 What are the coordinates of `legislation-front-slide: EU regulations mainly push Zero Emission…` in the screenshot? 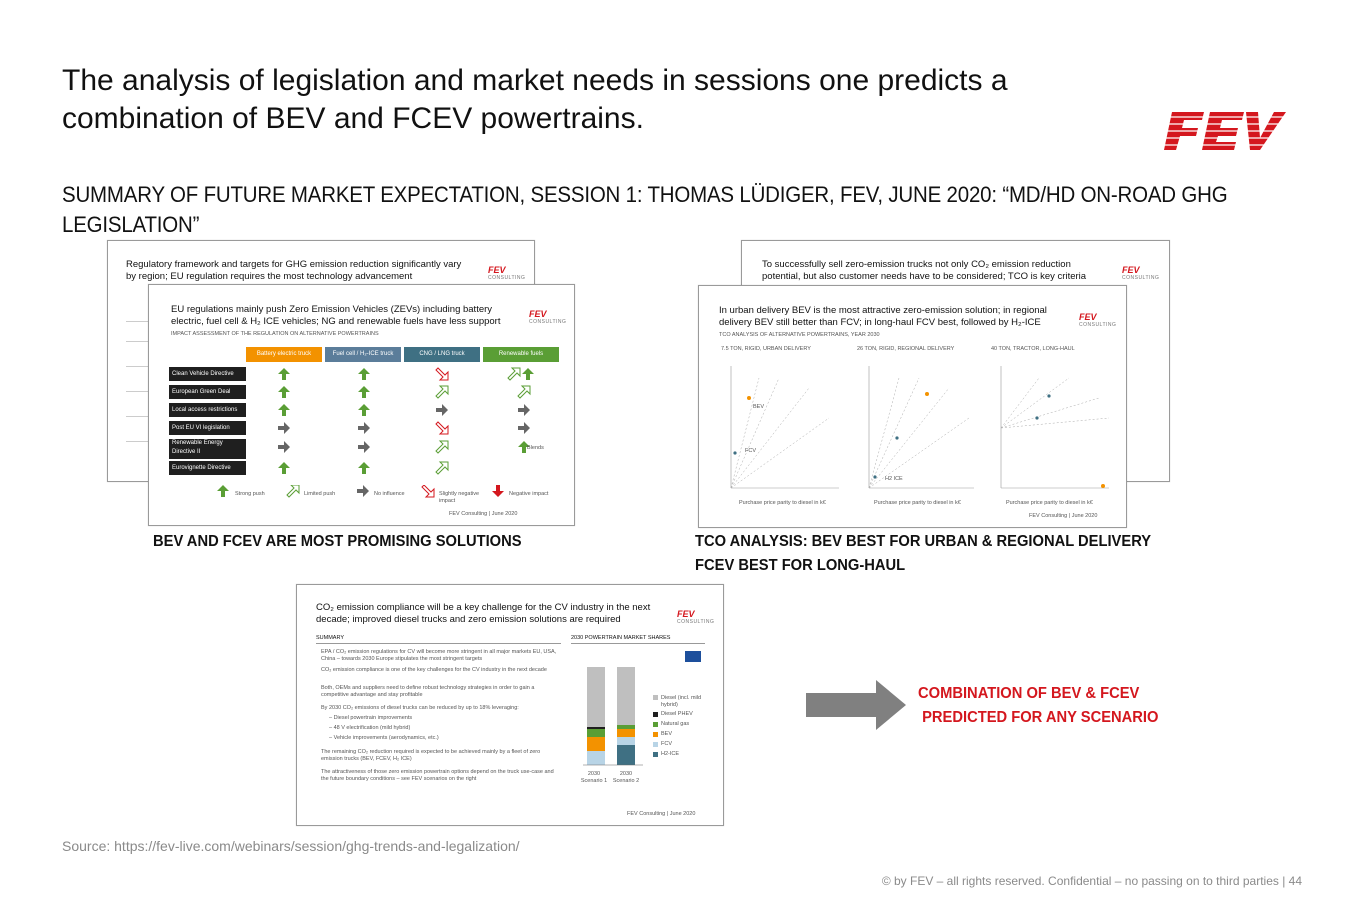 It's located at (361, 405).